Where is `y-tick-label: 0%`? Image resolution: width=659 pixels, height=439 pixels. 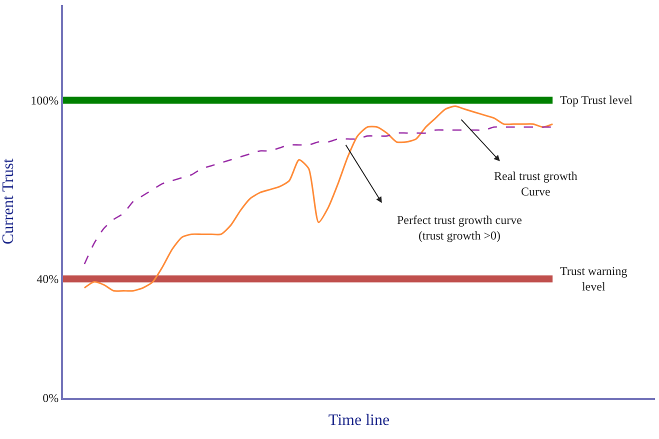
y-tick-label: 0% is located at coordinates (50, 398).